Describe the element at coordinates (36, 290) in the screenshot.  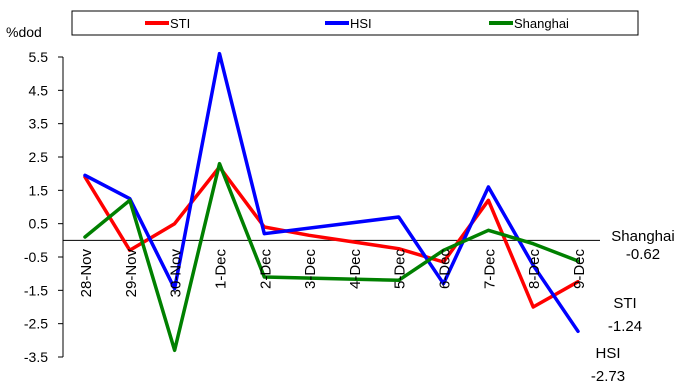
I see `y-tick-label: -1.5` at that location.